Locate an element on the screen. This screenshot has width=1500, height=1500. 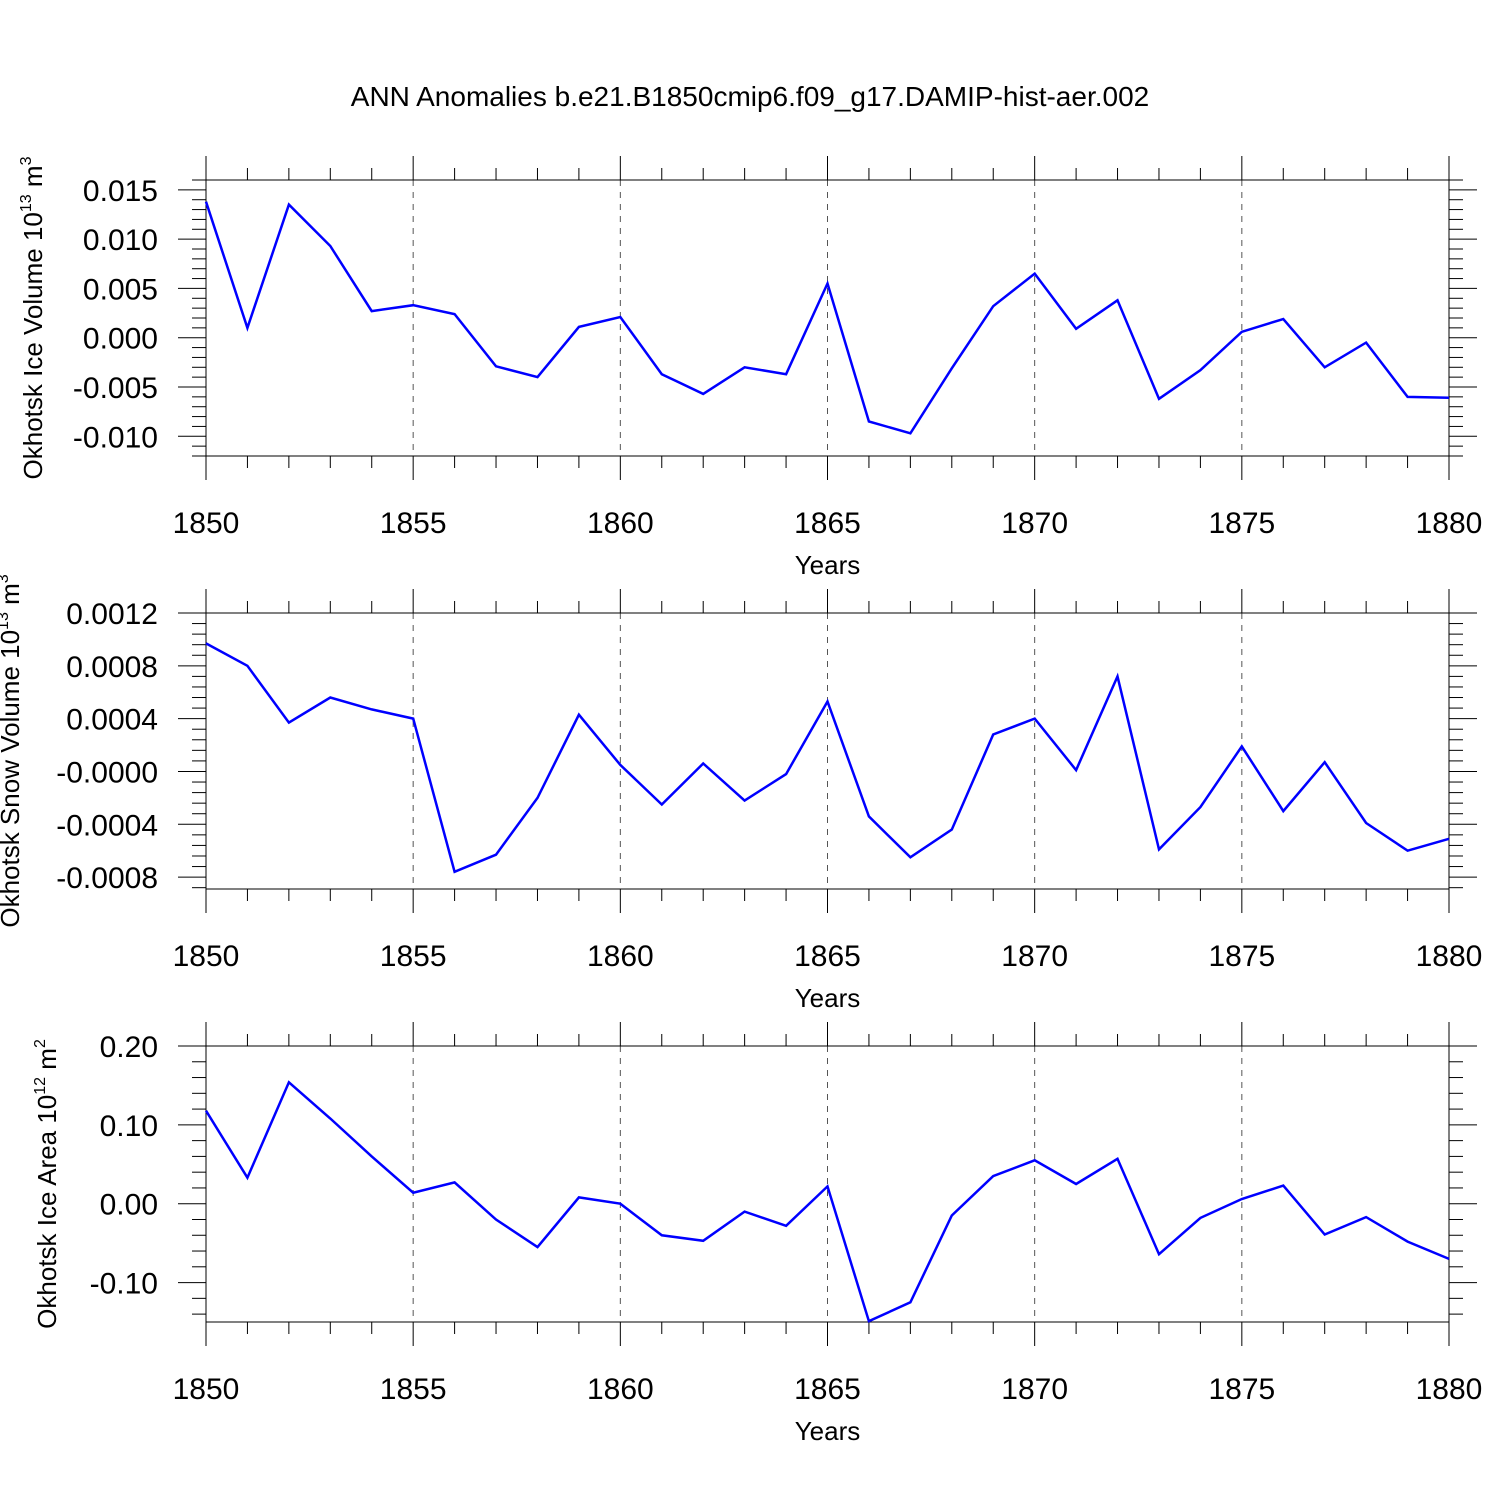
y-tick-label: 0.10 is located at coordinates (129, 1126).